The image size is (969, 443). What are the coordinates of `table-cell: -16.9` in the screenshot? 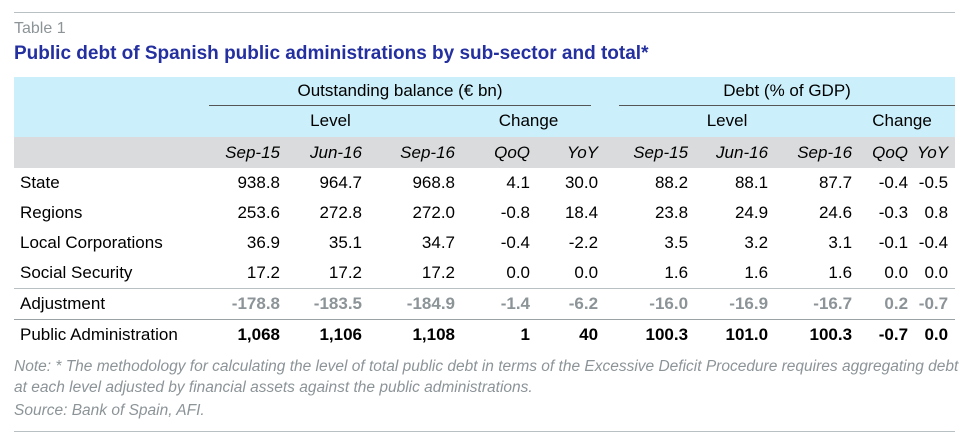 It's located at (735, 304).